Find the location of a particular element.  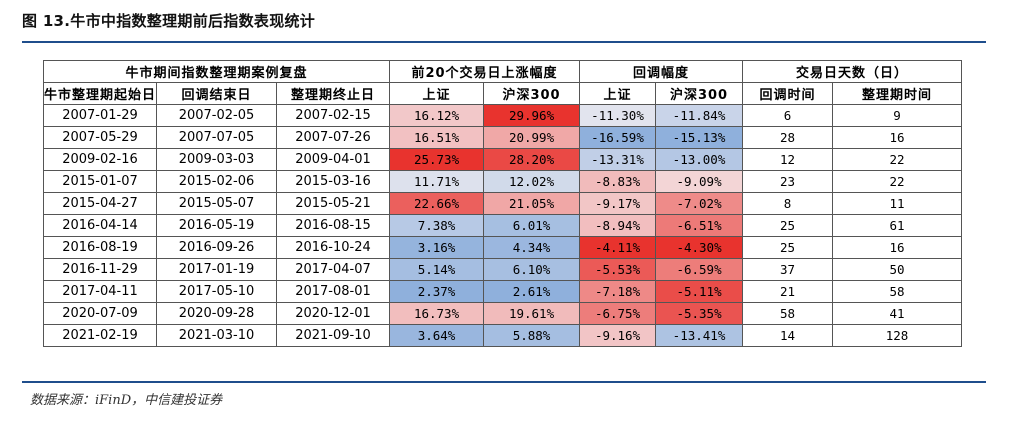

table-cell: -13.41% is located at coordinates (699, 335).